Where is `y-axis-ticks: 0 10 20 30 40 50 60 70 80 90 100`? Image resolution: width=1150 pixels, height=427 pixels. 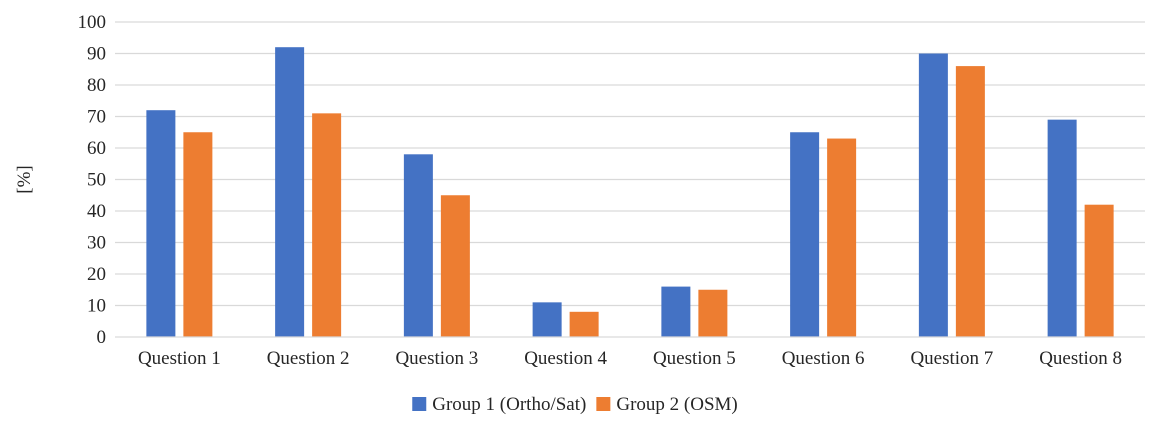
y-axis-ticks: 0 10 20 30 40 50 60 70 80 90 100 is located at coordinates (92, 180).